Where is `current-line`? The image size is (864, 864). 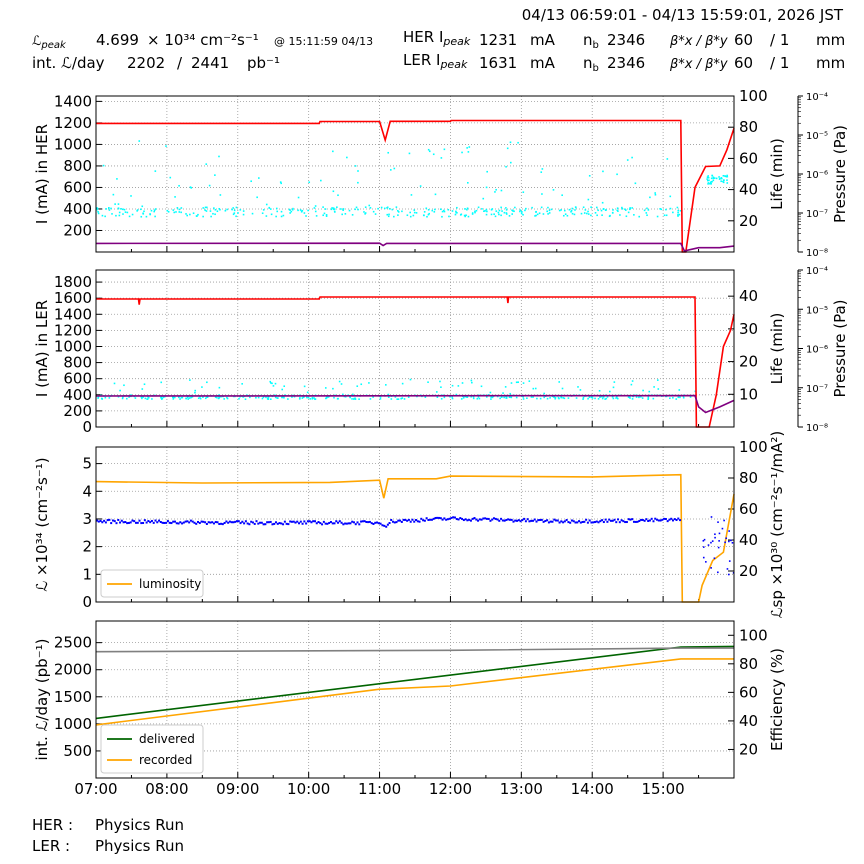 current-line is located at coordinates (415, 186).